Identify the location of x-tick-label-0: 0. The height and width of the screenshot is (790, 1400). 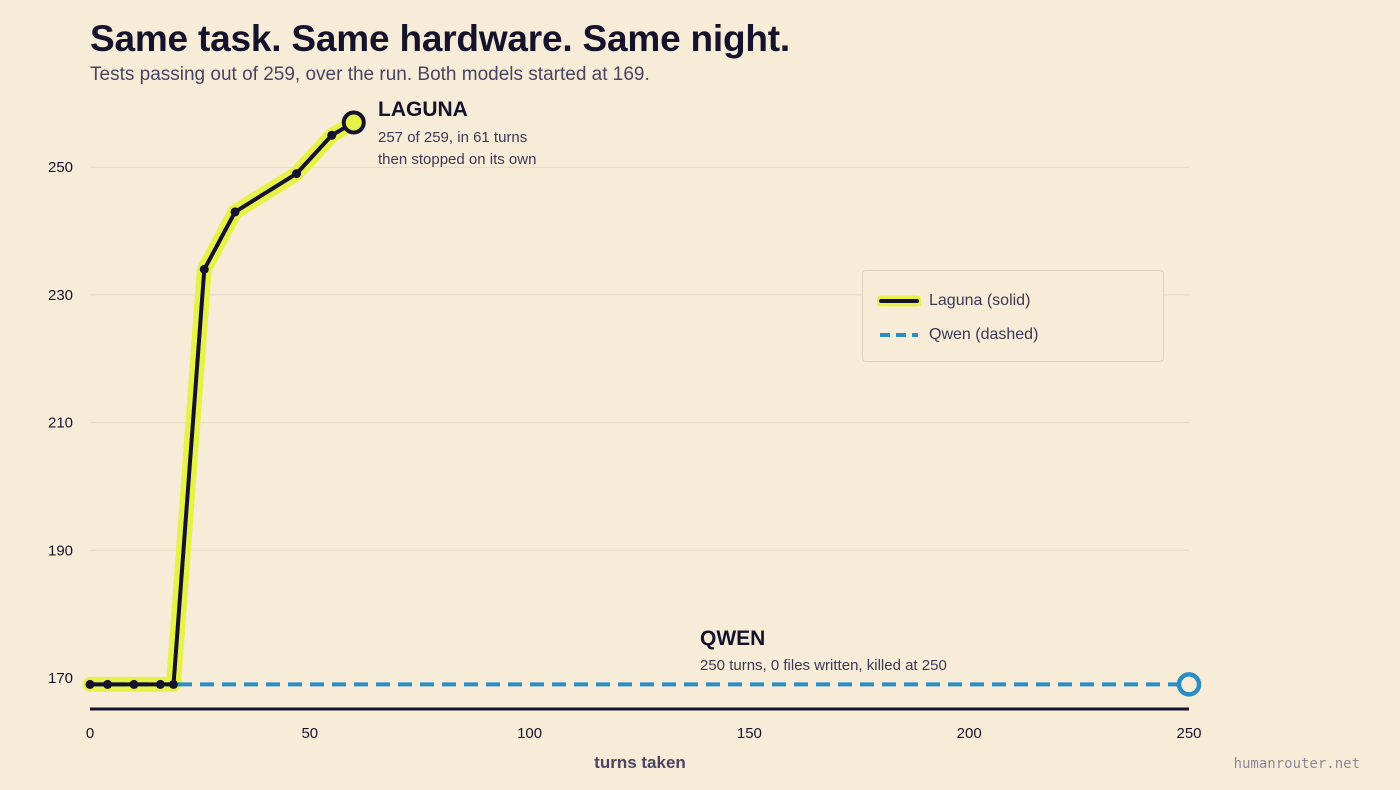
(90, 733).